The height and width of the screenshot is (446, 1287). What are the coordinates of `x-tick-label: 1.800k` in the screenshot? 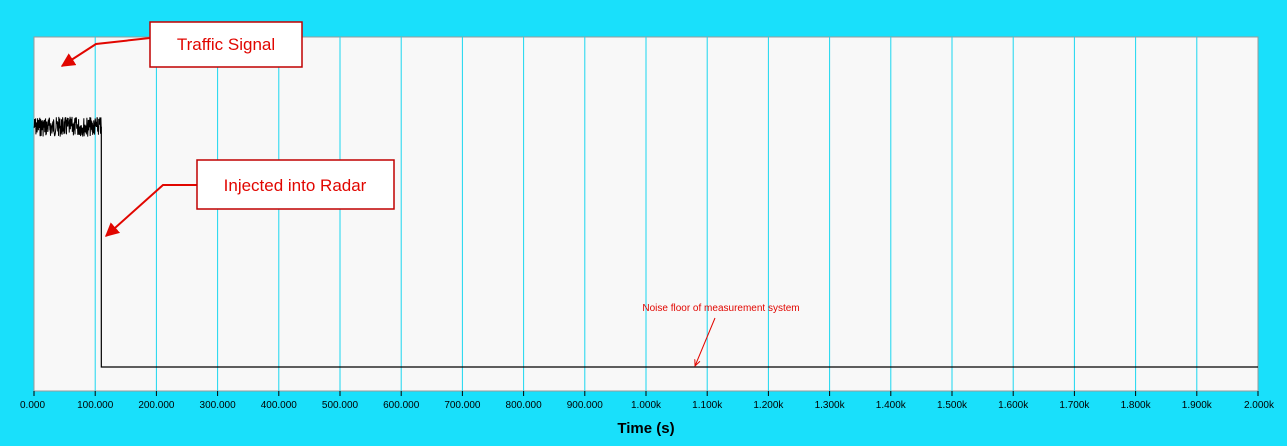 It's located at (1136, 405).